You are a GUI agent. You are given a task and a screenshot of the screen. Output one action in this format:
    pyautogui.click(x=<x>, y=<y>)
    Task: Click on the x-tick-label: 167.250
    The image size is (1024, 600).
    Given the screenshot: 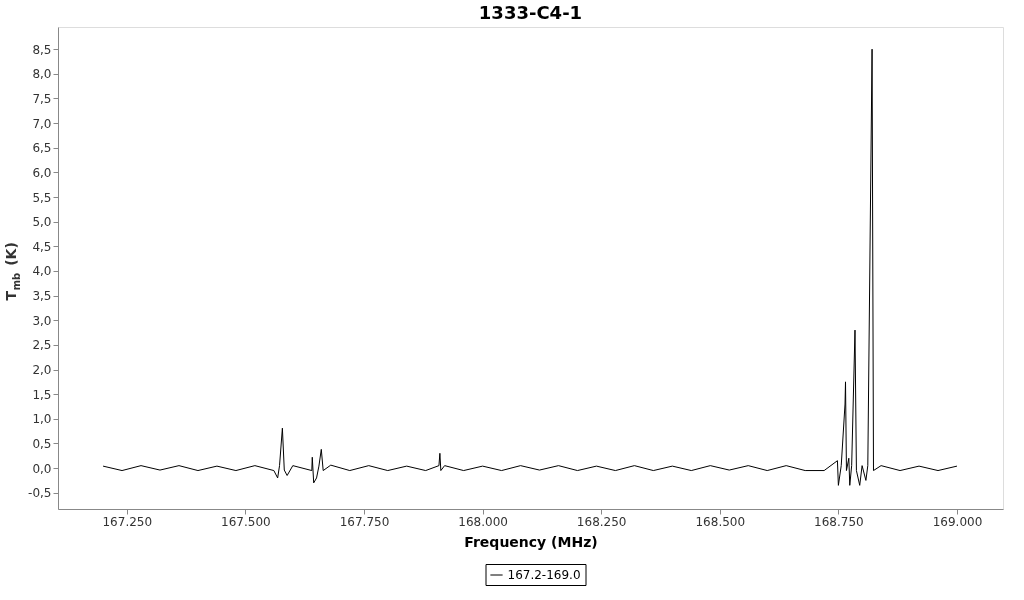 What is the action you would take?
    pyautogui.click(x=127, y=521)
    